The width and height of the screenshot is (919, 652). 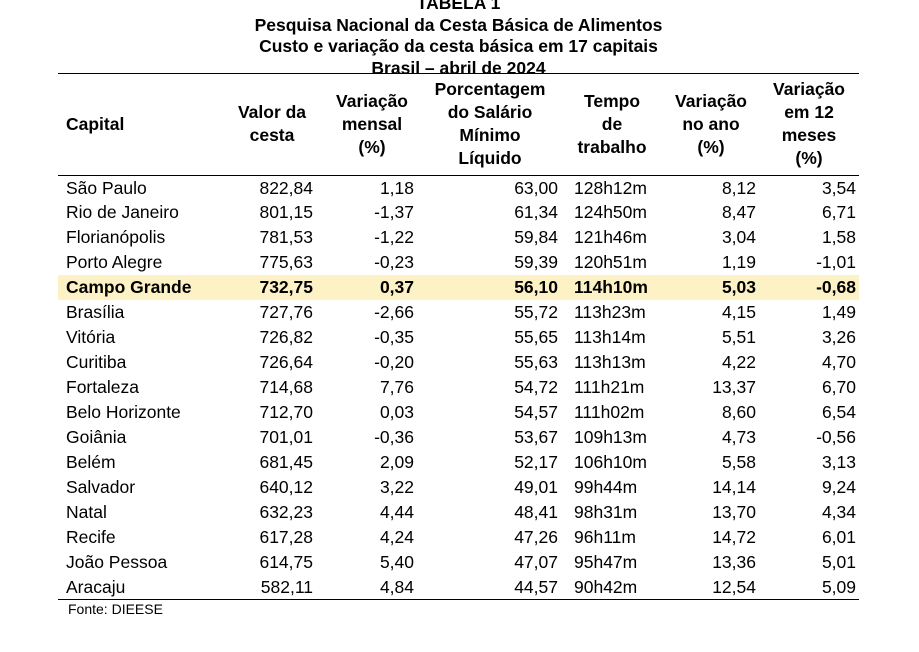 What do you see at coordinates (809, 123) in the screenshot?
I see `column-header-label: Variação em 12 meses (%)` at bounding box center [809, 123].